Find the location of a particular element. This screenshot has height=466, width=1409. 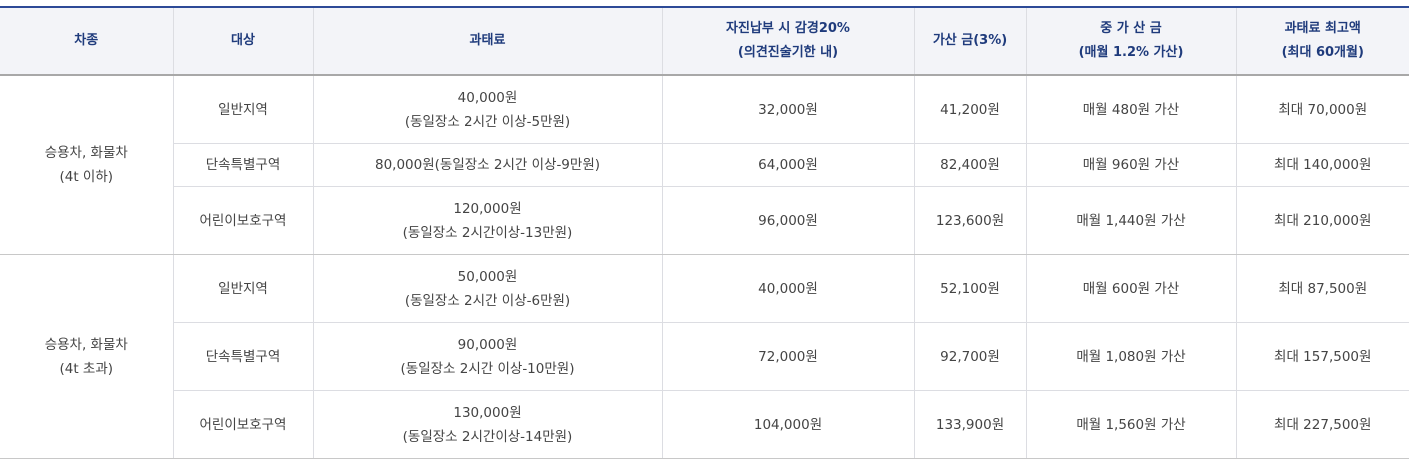

reduced-fine-cell: 64,000원 is located at coordinates (787, 165).